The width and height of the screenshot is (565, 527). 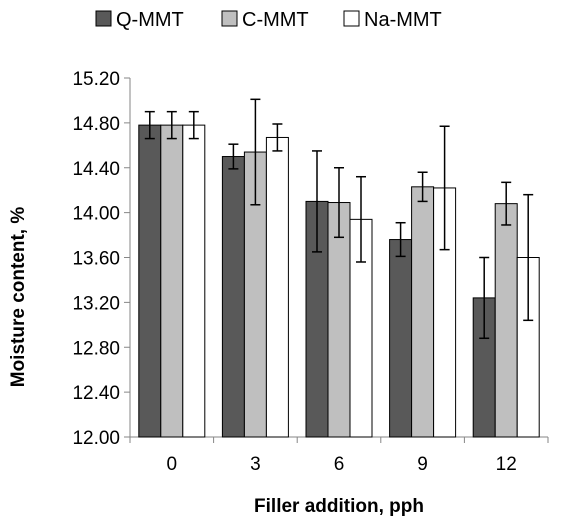 I want to click on y-tick-label: 12.40, so click(x=96, y=393).